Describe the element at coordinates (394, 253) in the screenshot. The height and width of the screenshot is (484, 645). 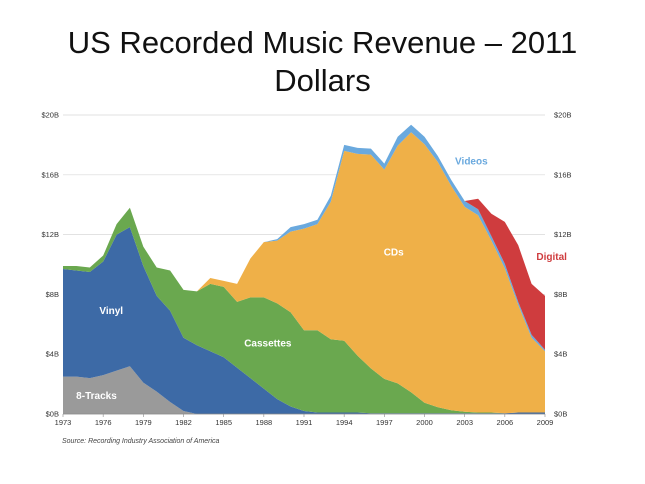
I see `series-label-cds: CDs` at that location.